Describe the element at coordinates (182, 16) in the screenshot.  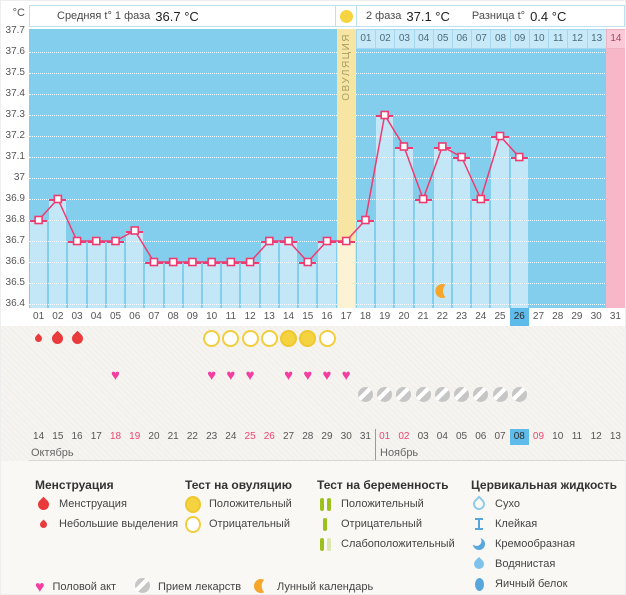
I see `phase1-average-header: Средняя t° 1 фаза 36.7 °C` at that location.